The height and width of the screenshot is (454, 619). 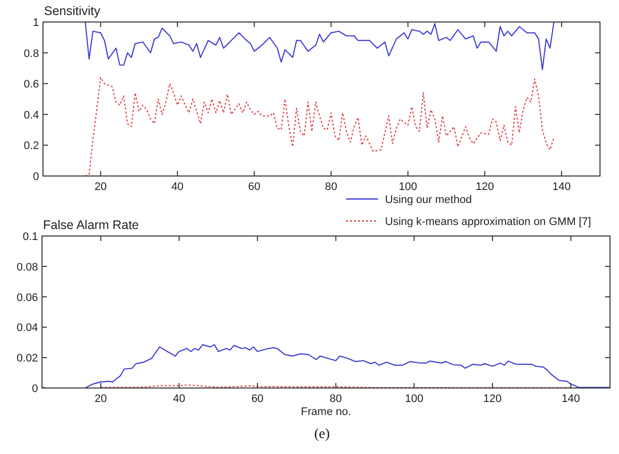 What do you see at coordinates (91, 225) in the screenshot?
I see `chart-title: False Alarm Rate` at bounding box center [91, 225].